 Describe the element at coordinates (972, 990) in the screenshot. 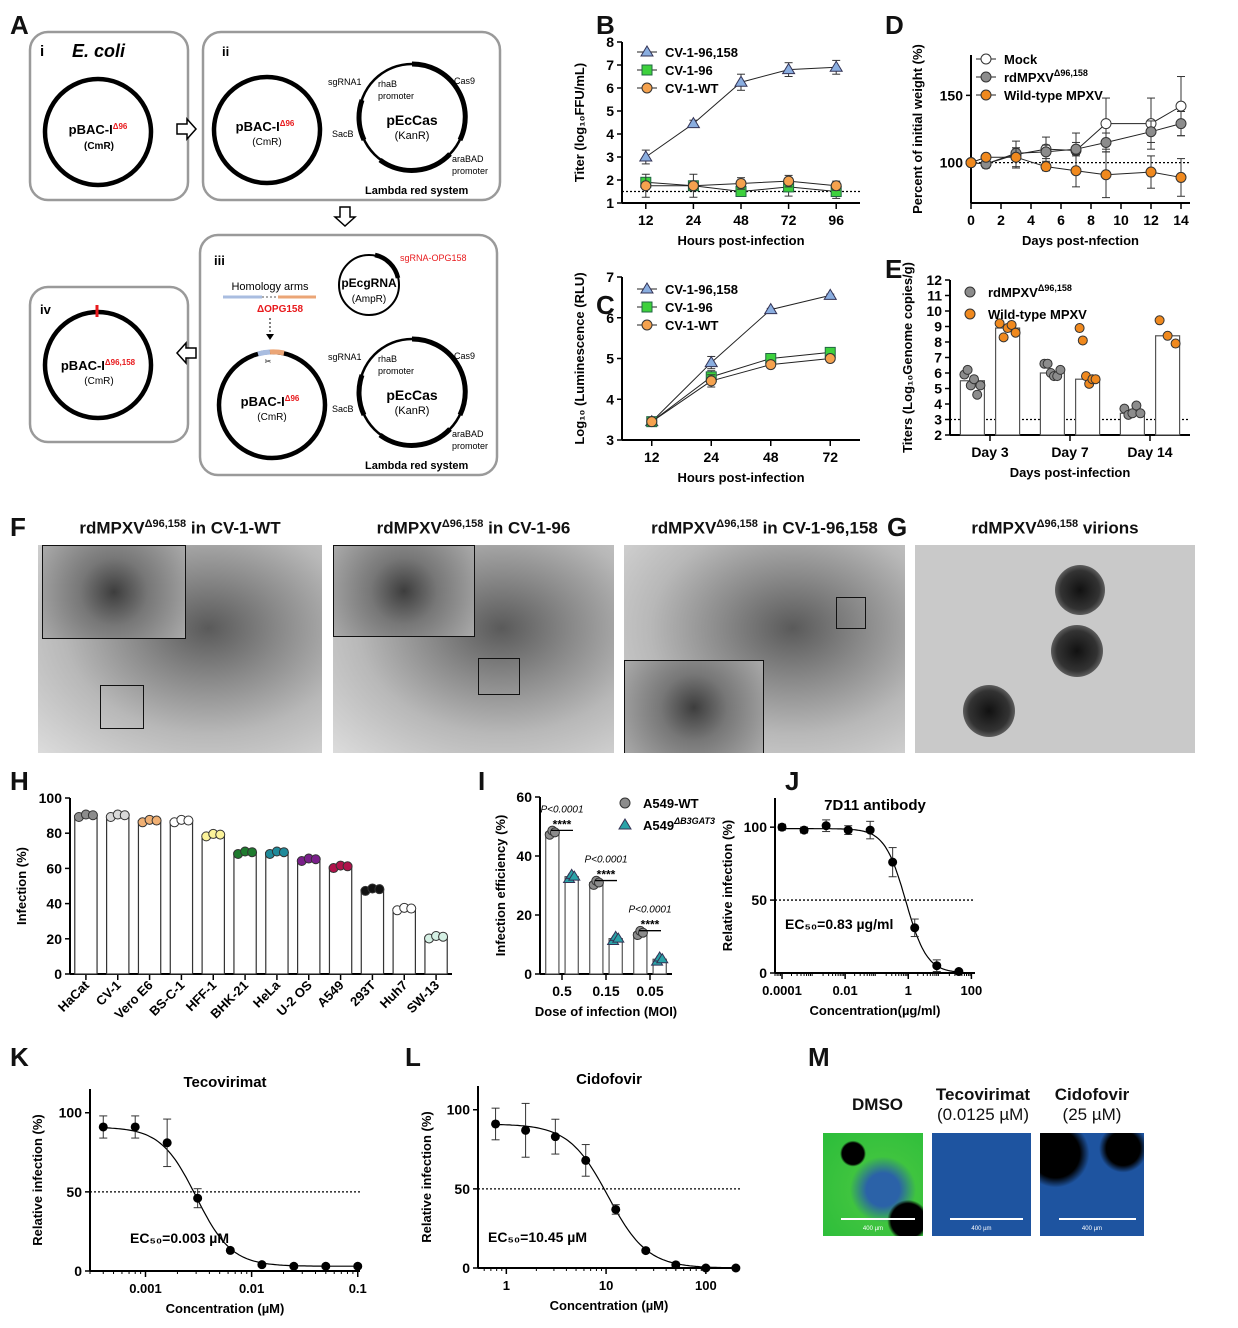

I see `x-tick-label: 100` at that location.